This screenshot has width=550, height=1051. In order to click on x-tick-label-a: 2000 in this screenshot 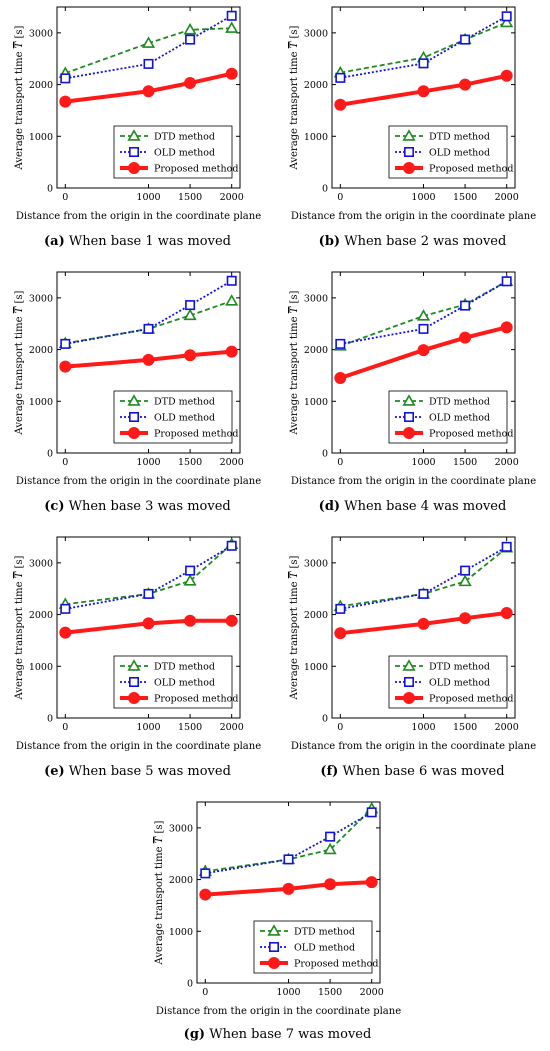, I will do `click(232, 197)`.